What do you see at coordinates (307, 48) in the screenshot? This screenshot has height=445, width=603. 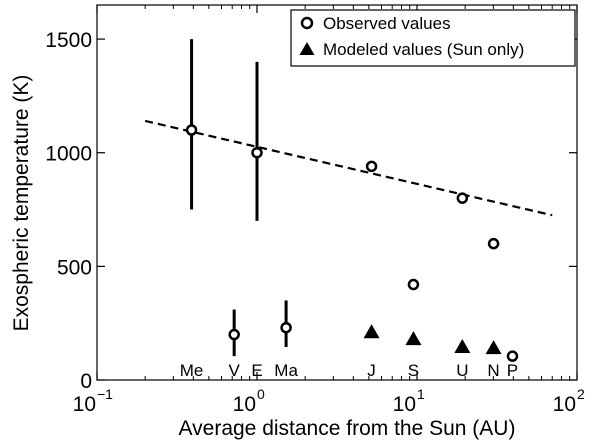 I see `legend-modeled-marker` at bounding box center [307, 48].